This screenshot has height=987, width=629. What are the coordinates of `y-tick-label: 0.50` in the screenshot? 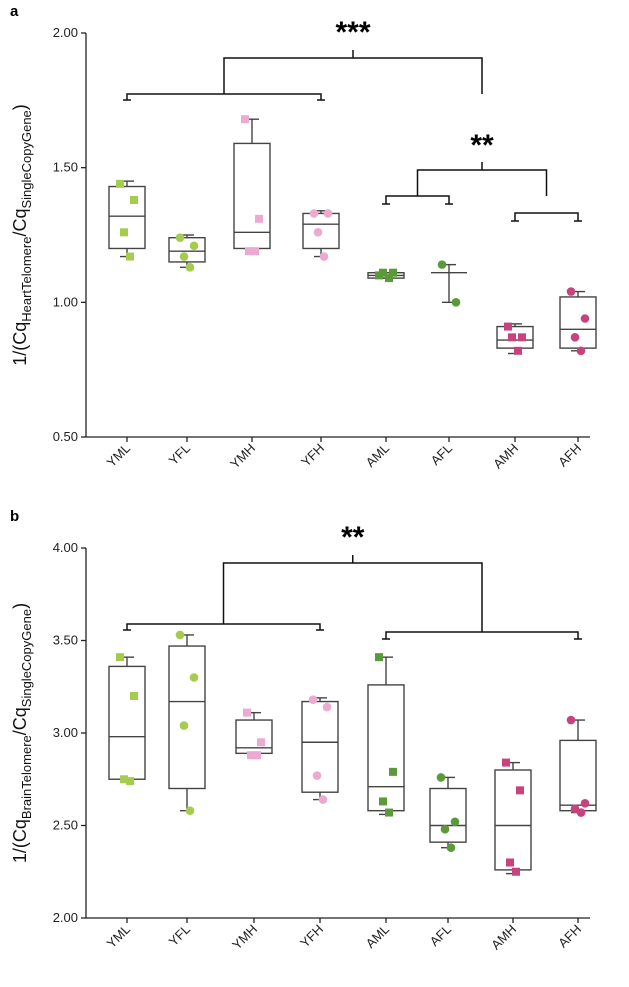 It's located at (65, 436).